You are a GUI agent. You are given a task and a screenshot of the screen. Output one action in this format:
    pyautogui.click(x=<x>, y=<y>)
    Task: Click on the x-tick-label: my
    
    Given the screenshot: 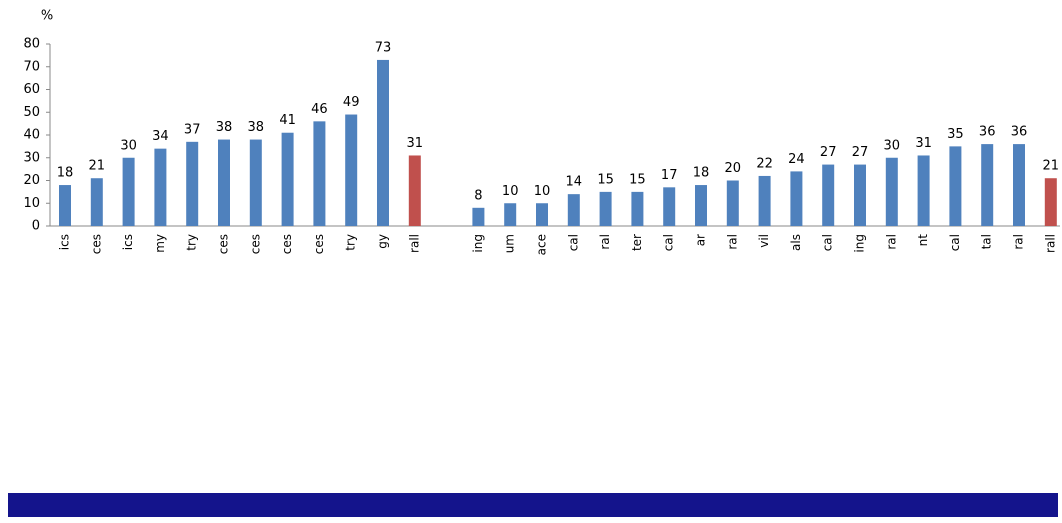 What is the action you would take?
    pyautogui.click(x=160, y=243)
    